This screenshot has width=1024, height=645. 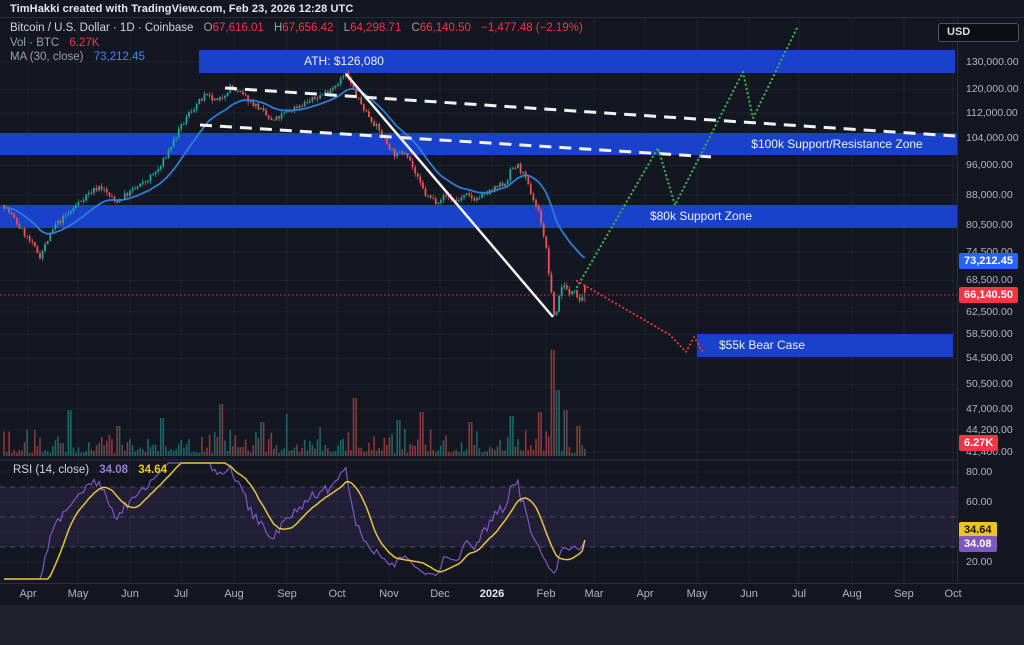 I want to click on ma-legend: MA (30, close) 73,212.45, so click(x=77, y=57).